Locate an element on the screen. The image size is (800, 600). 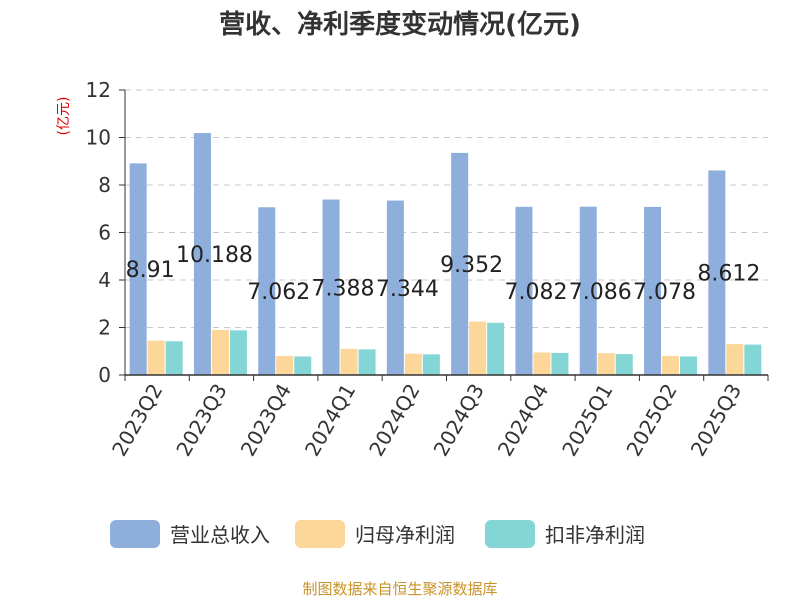
x-tick-label: 2023Q2 is located at coordinates (137, 420).